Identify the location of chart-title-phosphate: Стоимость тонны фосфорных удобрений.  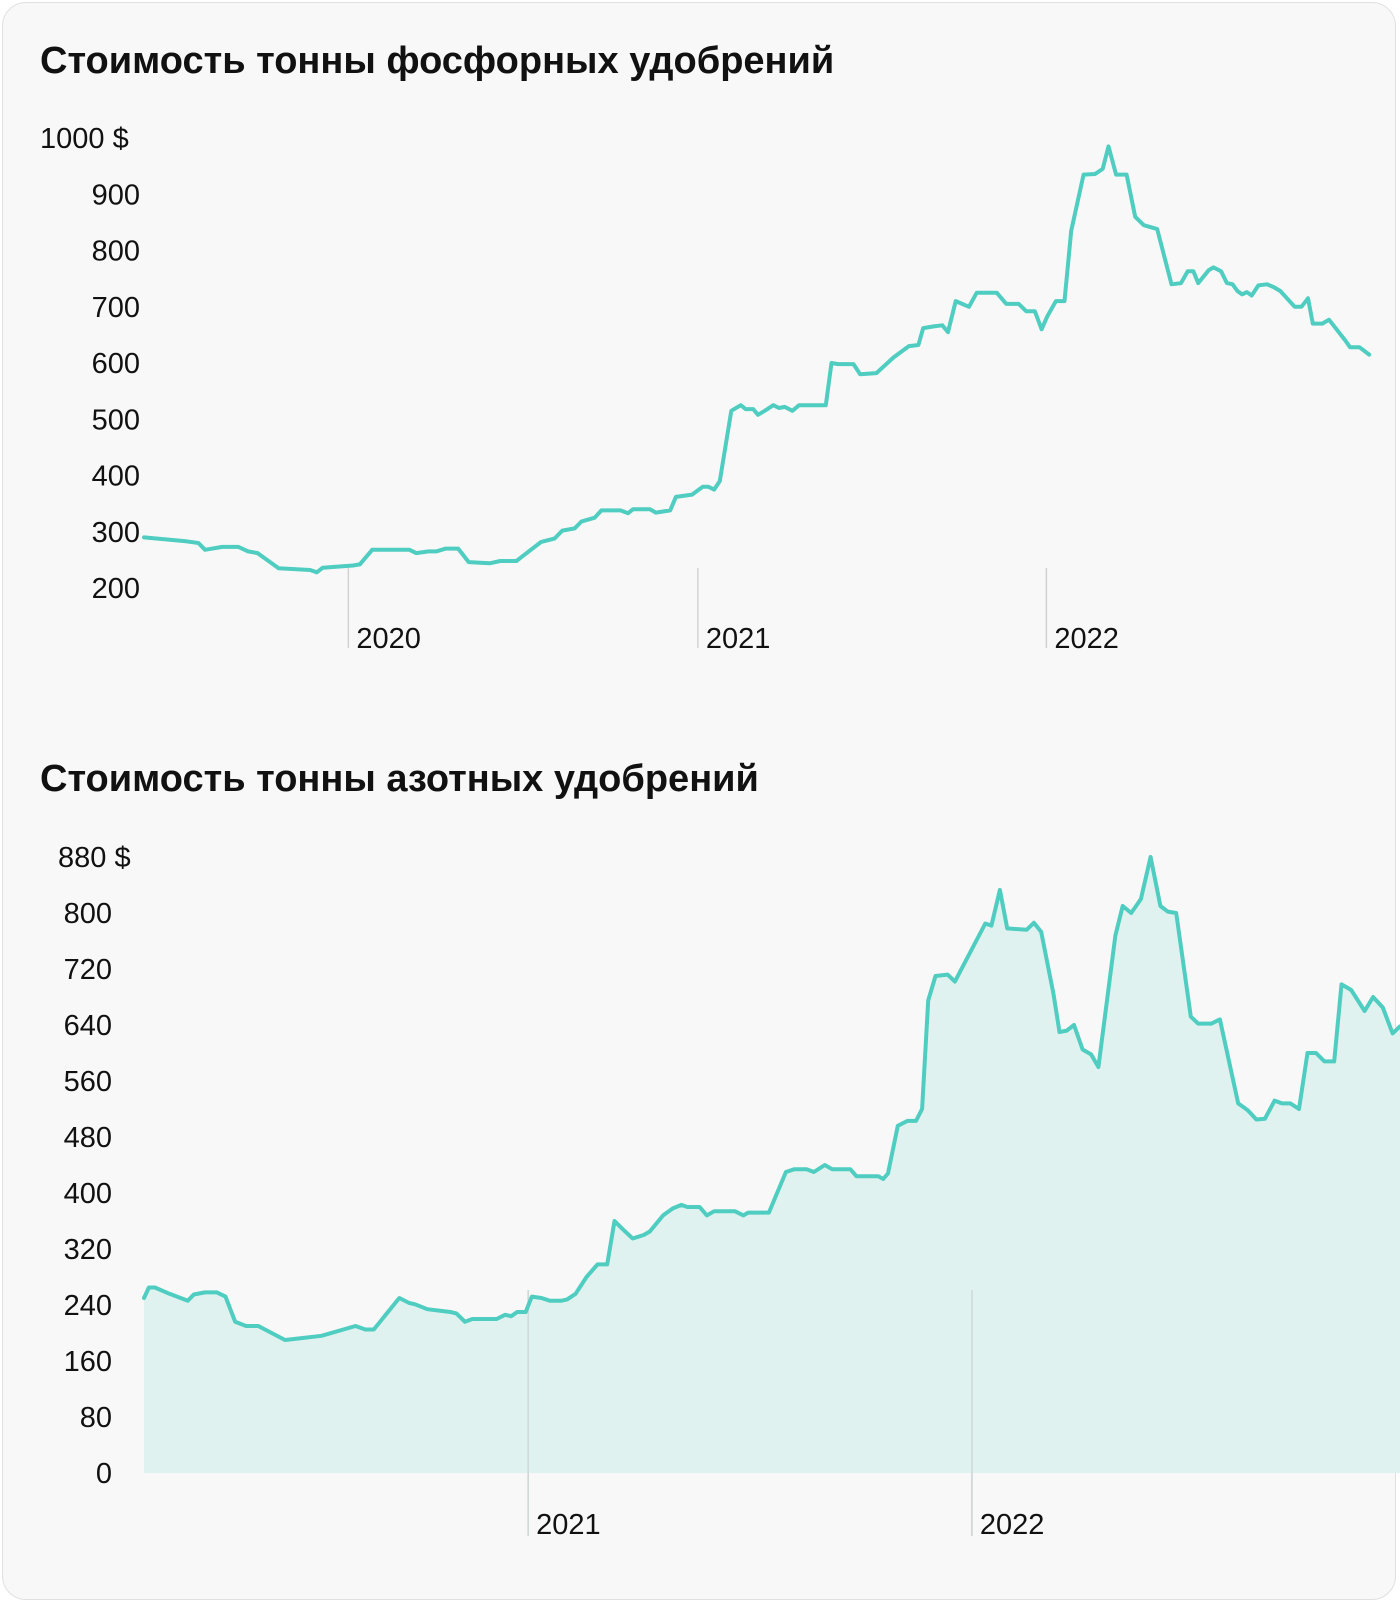
(437, 61).